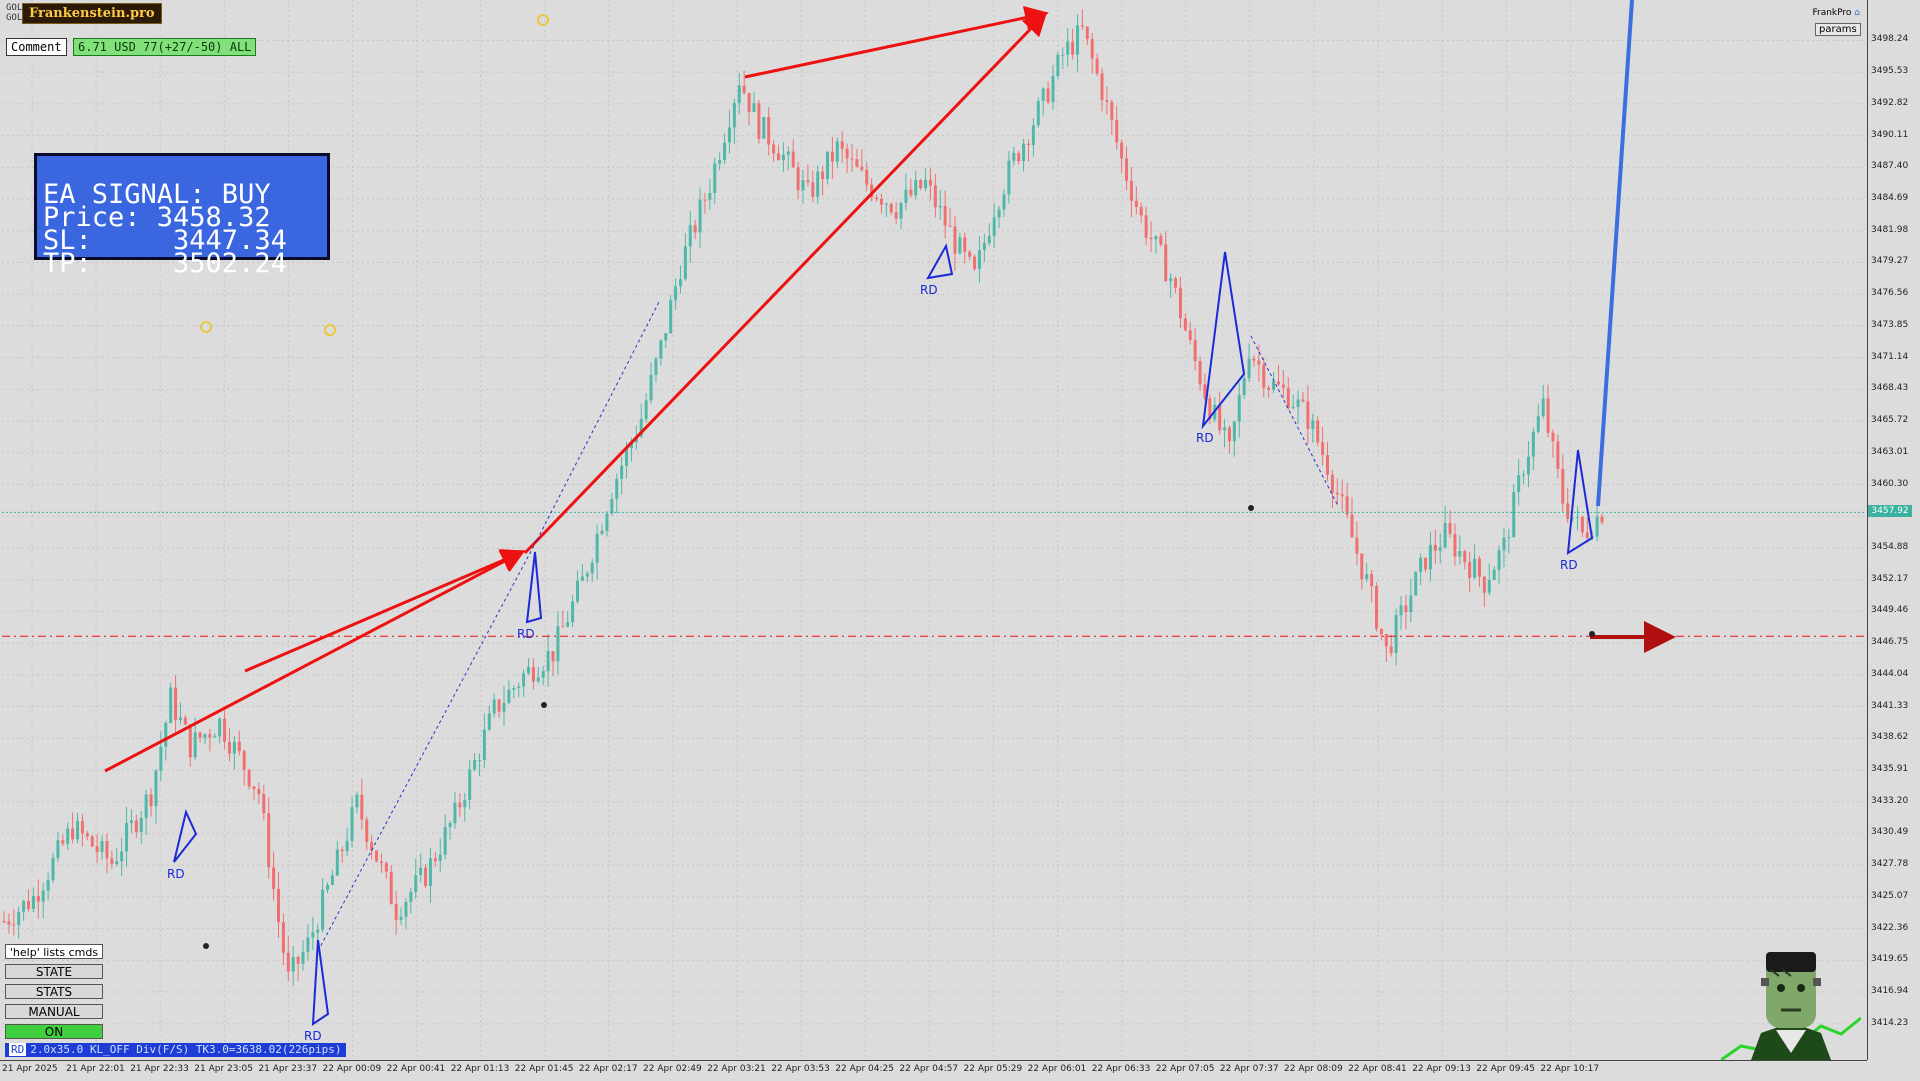 The image size is (1920, 1081). I want to click on price-tick-label: 3468.43, so click(1890, 388).